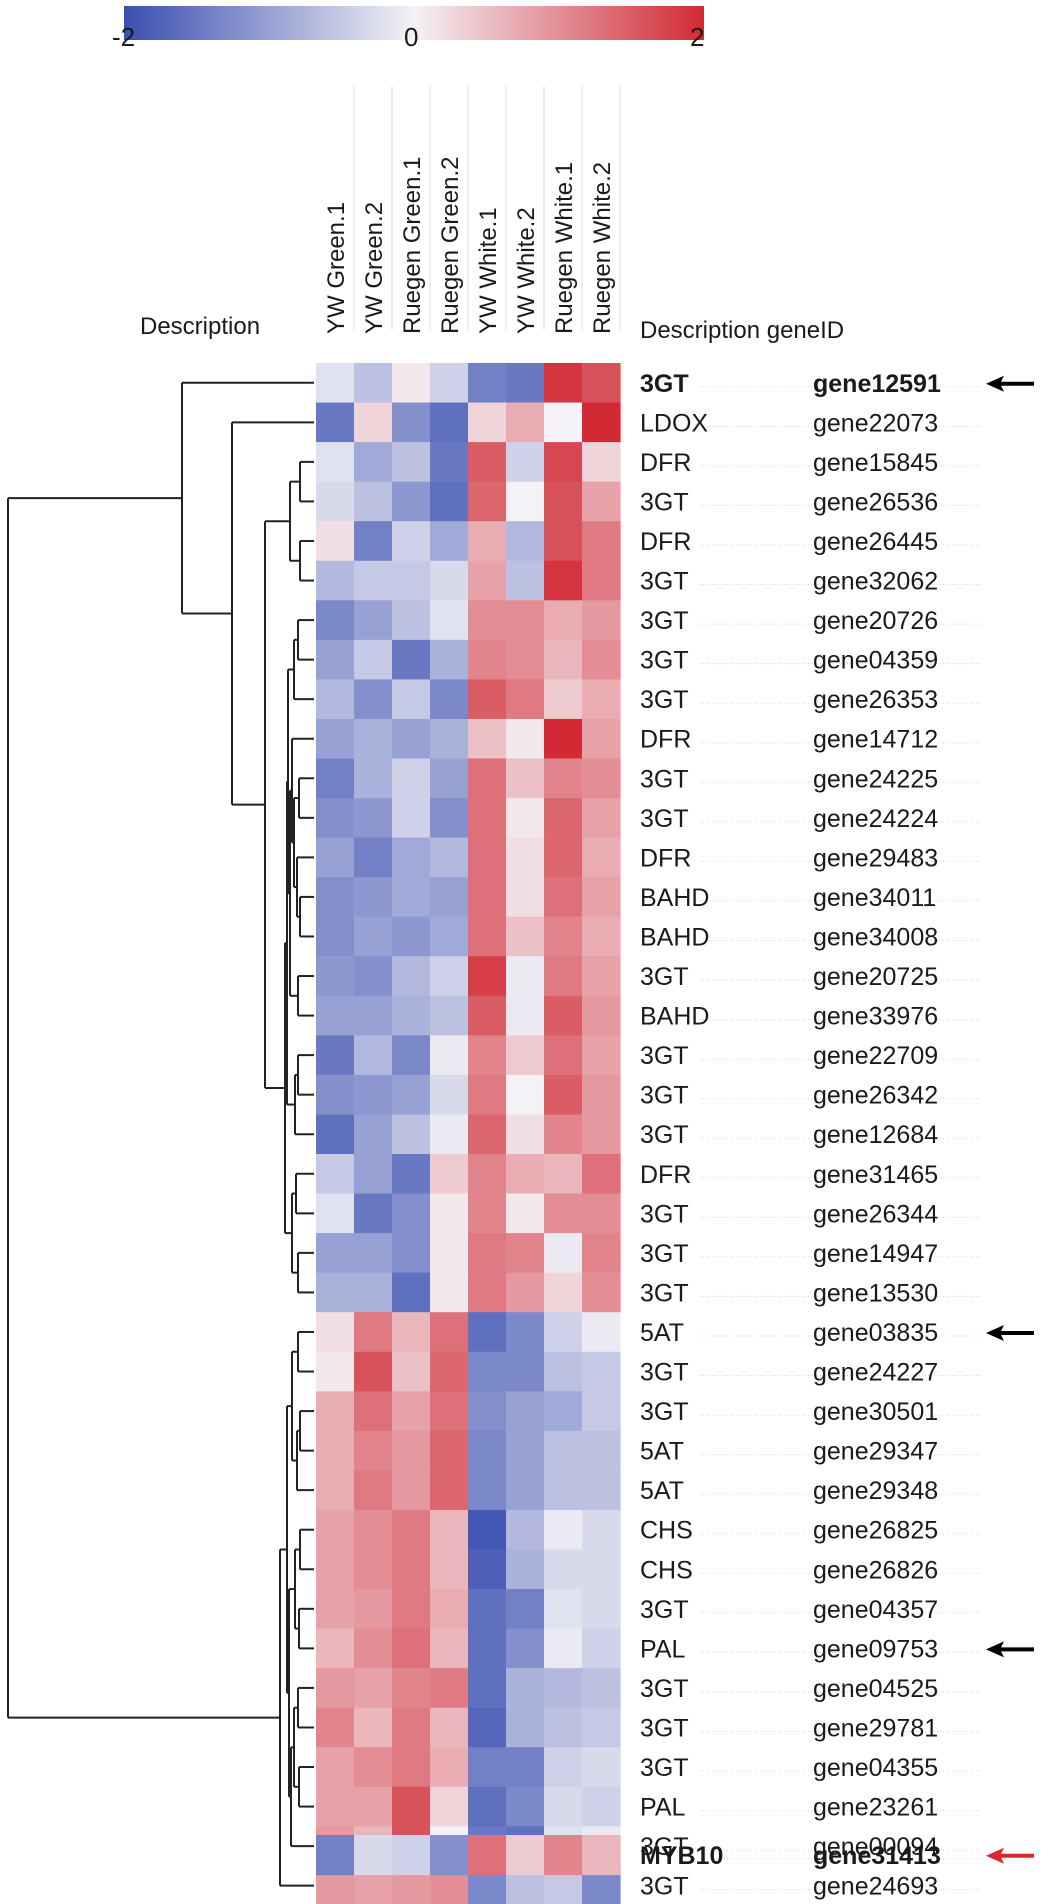 The width and height of the screenshot is (1050, 1904). What do you see at coordinates (875, 542) in the screenshot?
I see `row-gene-id: gene26445` at bounding box center [875, 542].